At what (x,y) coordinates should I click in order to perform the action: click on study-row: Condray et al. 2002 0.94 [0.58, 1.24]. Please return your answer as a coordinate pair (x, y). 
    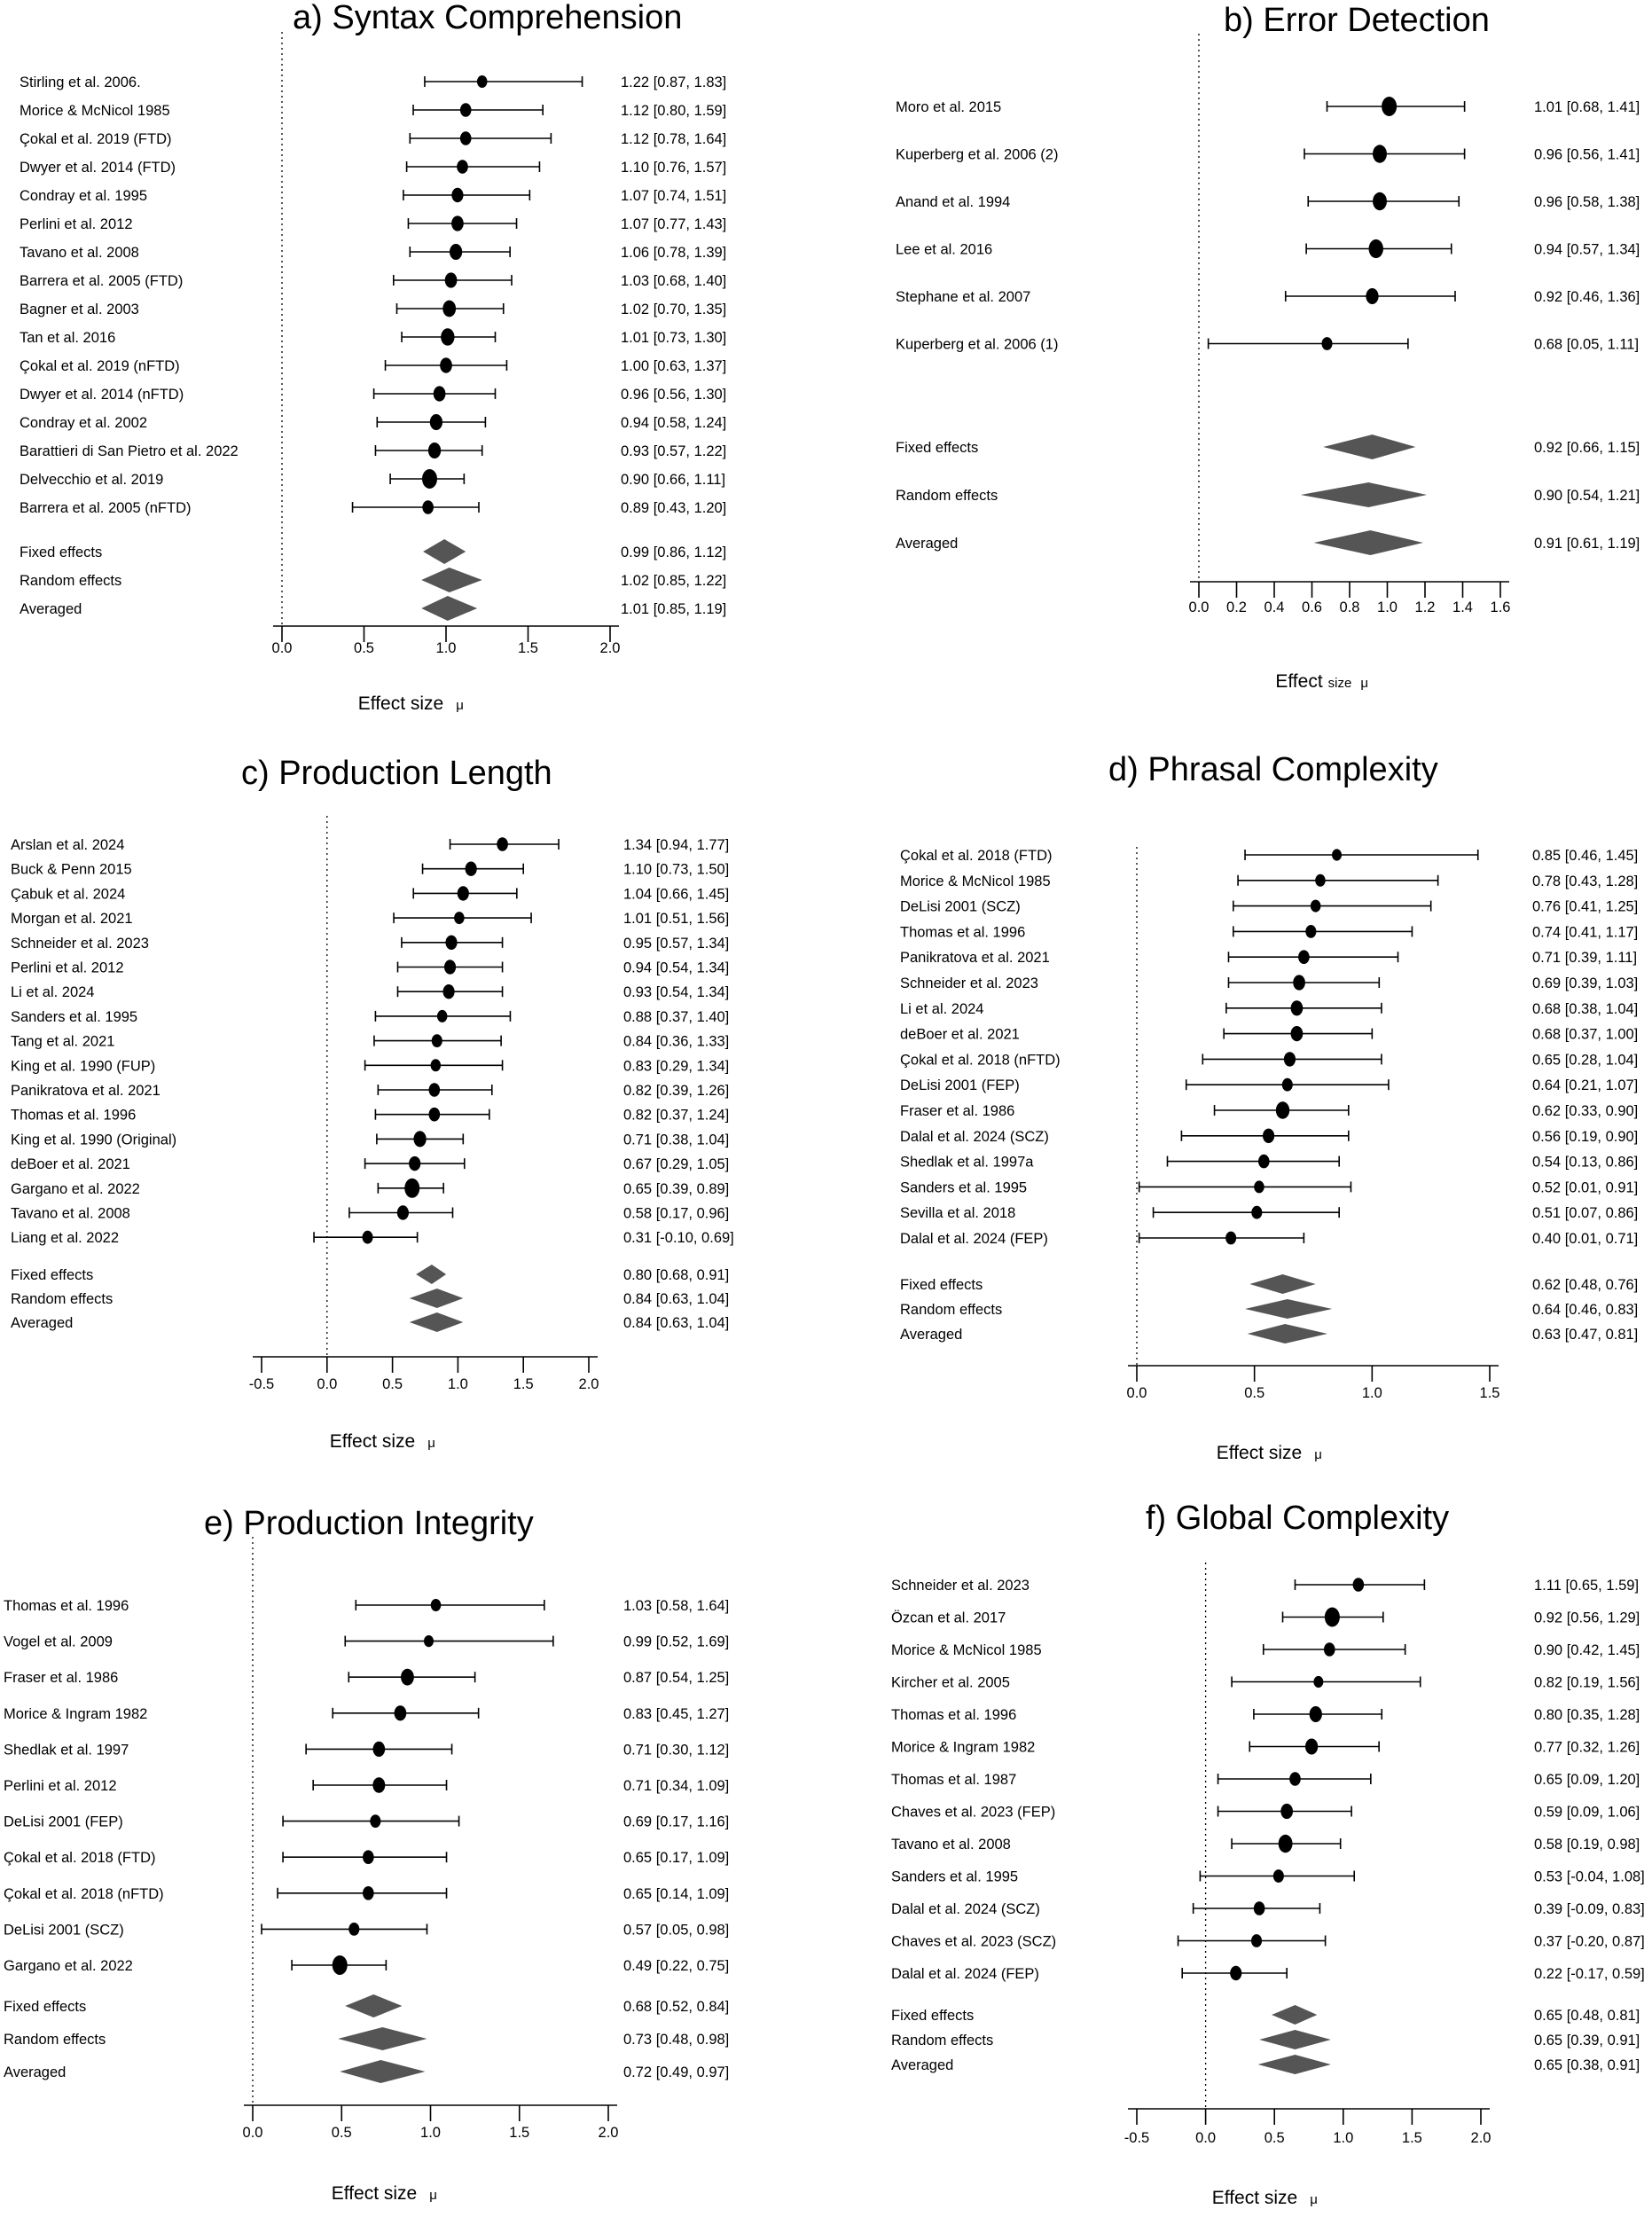
    Looking at the image, I should click on (373, 422).